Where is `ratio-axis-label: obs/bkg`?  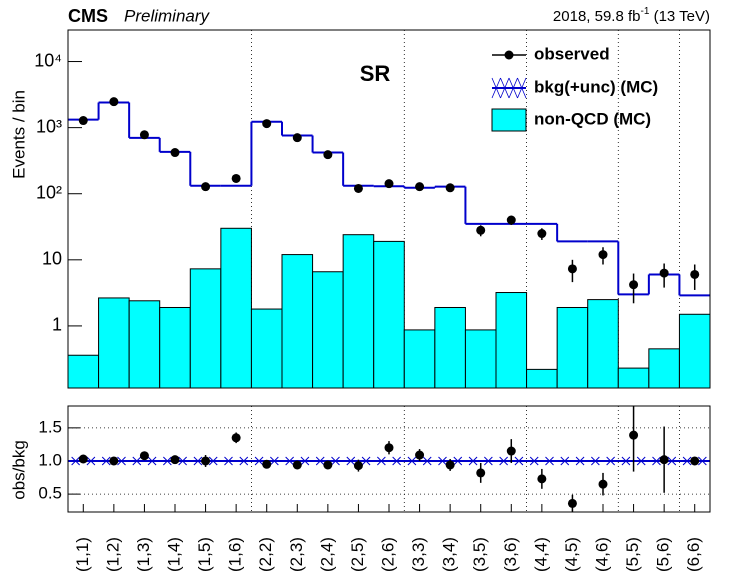 ratio-axis-label: obs/bkg is located at coordinates (18, 470).